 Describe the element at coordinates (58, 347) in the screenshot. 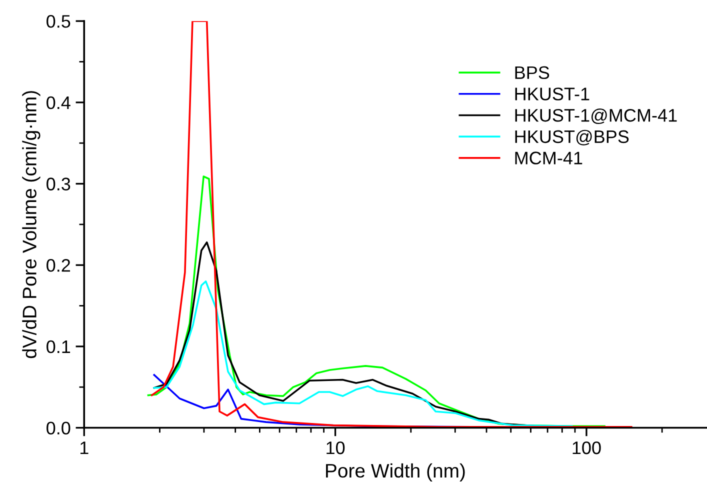

I see `y-tick-label: 0.1` at that location.